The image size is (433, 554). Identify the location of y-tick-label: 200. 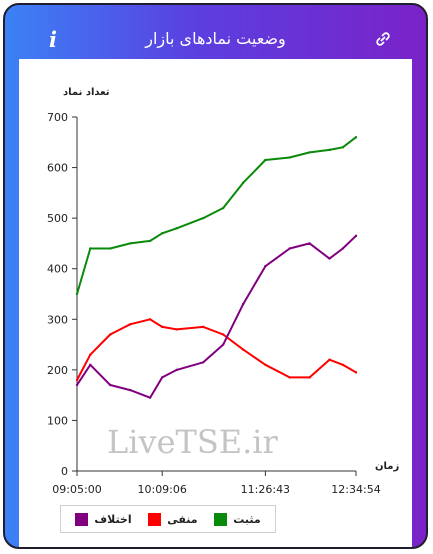
(57, 370).